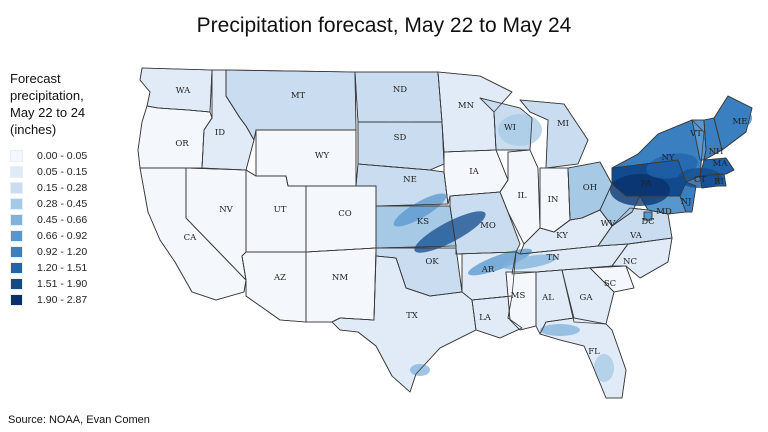 The height and width of the screenshot is (432, 768). Describe the element at coordinates (432, 262) in the screenshot. I see `state-label-ok: OK` at that location.